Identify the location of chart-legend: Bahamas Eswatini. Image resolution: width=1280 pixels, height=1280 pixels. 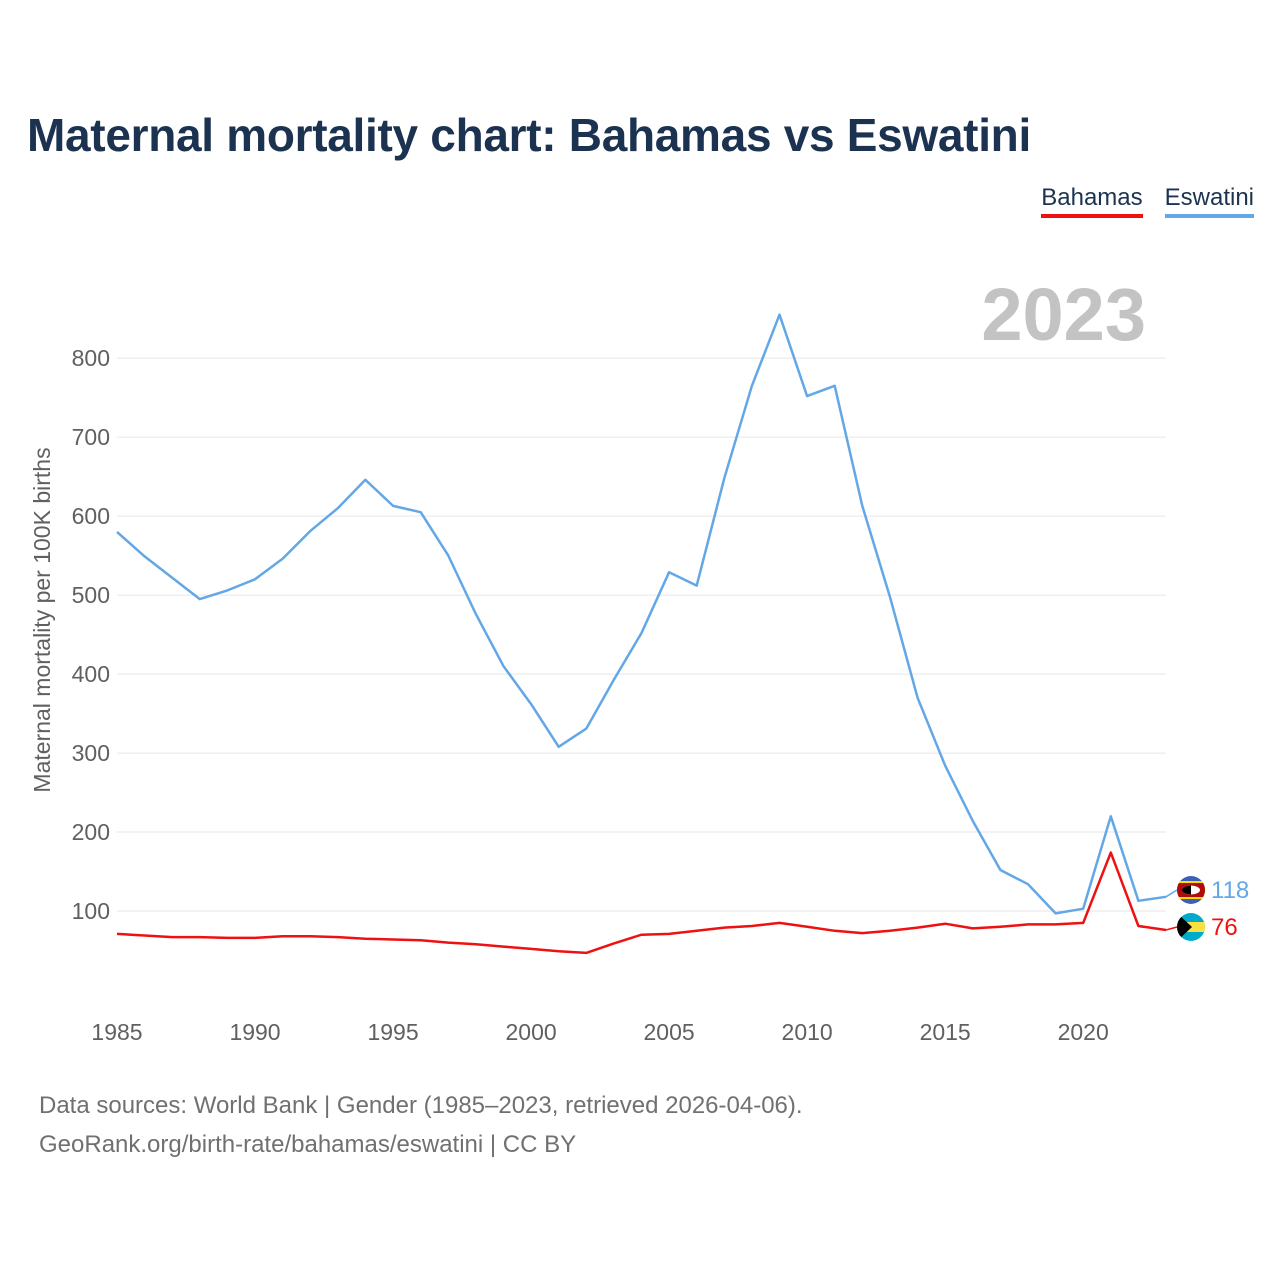
(1147, 201).